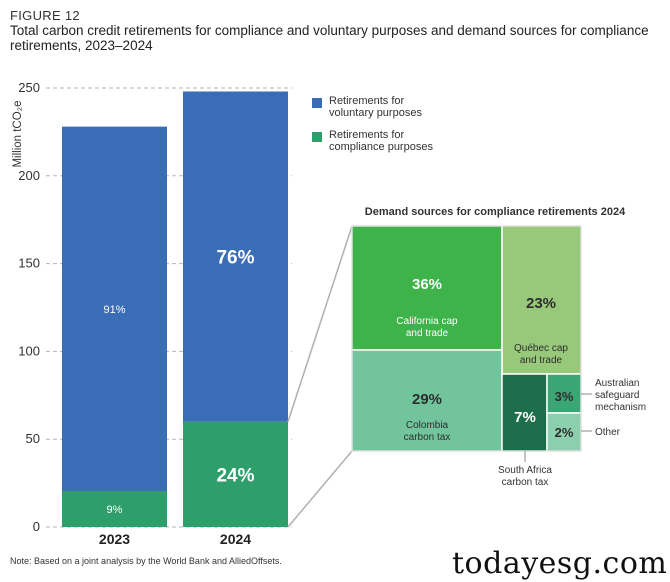  Describe the element at coordinates (541, 348) in the screenshot. I see `treemap-item-label: Québec cap` at that location.